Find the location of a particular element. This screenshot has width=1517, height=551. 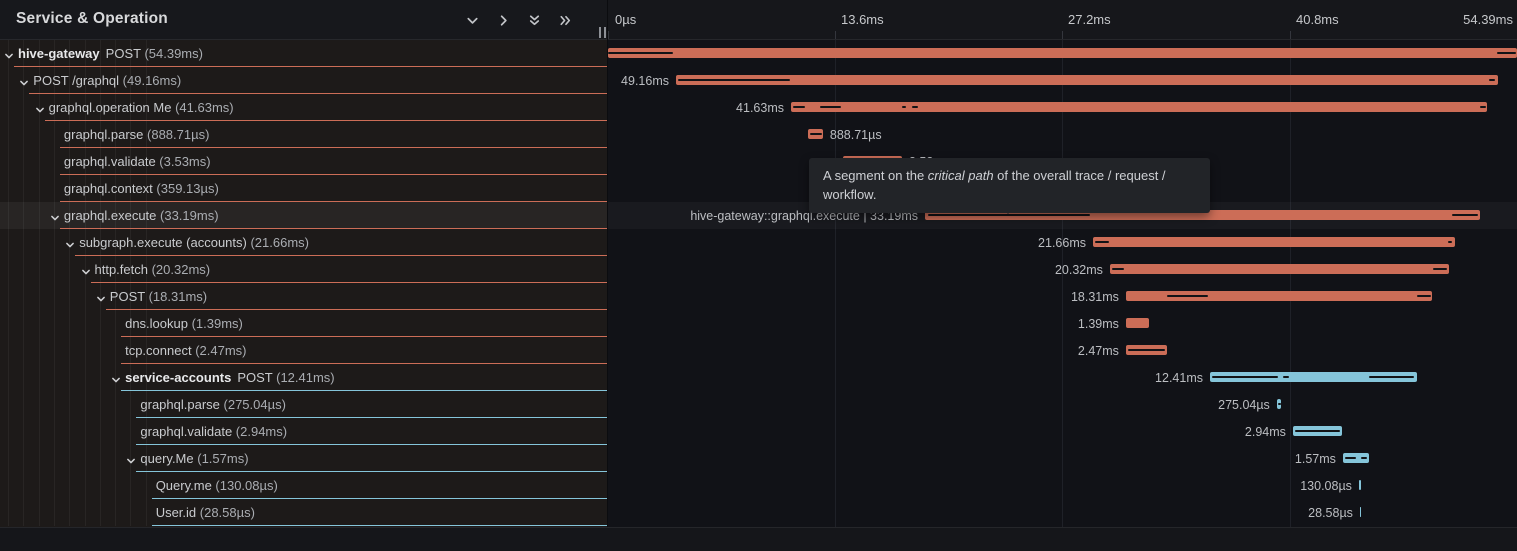

tree-row-graphql.context: graphql.context (359.13µs) is located at coordinates (304, 188).